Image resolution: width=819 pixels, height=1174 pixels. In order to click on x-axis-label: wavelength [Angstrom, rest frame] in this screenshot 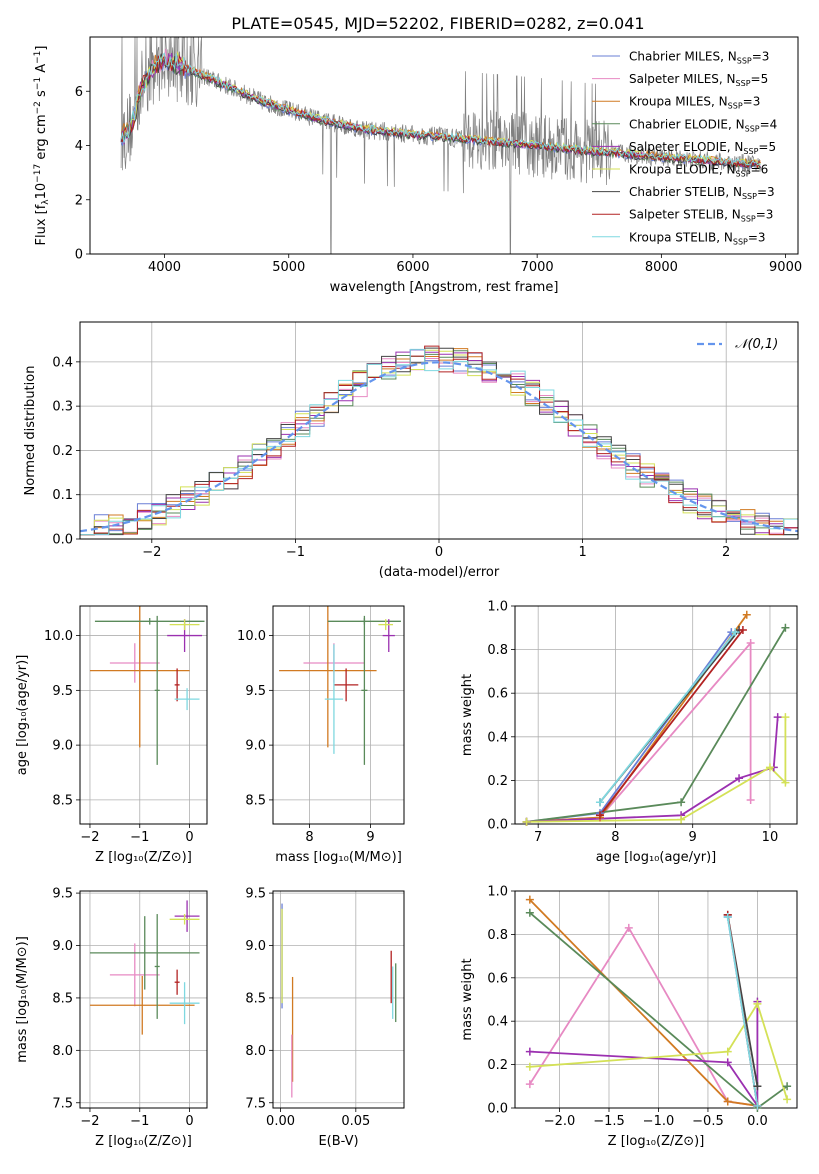, I will do `click(444, 287)`.